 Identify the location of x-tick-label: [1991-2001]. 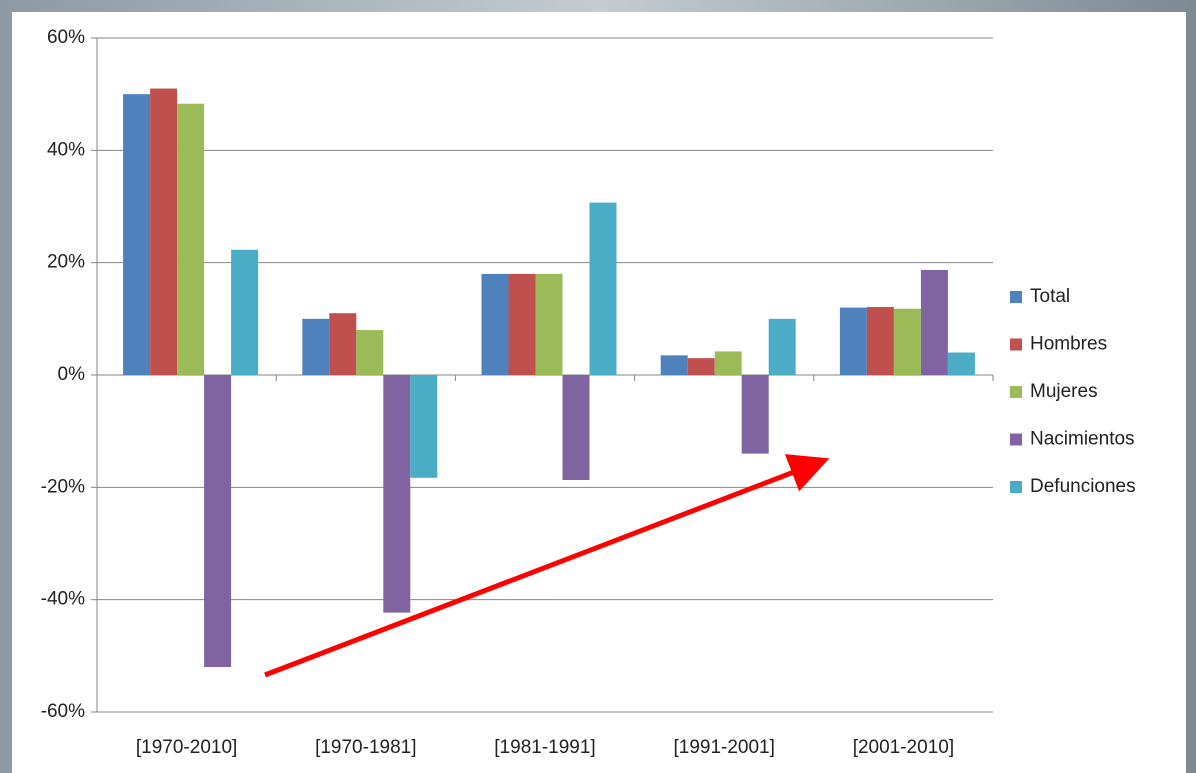
(723, 747).